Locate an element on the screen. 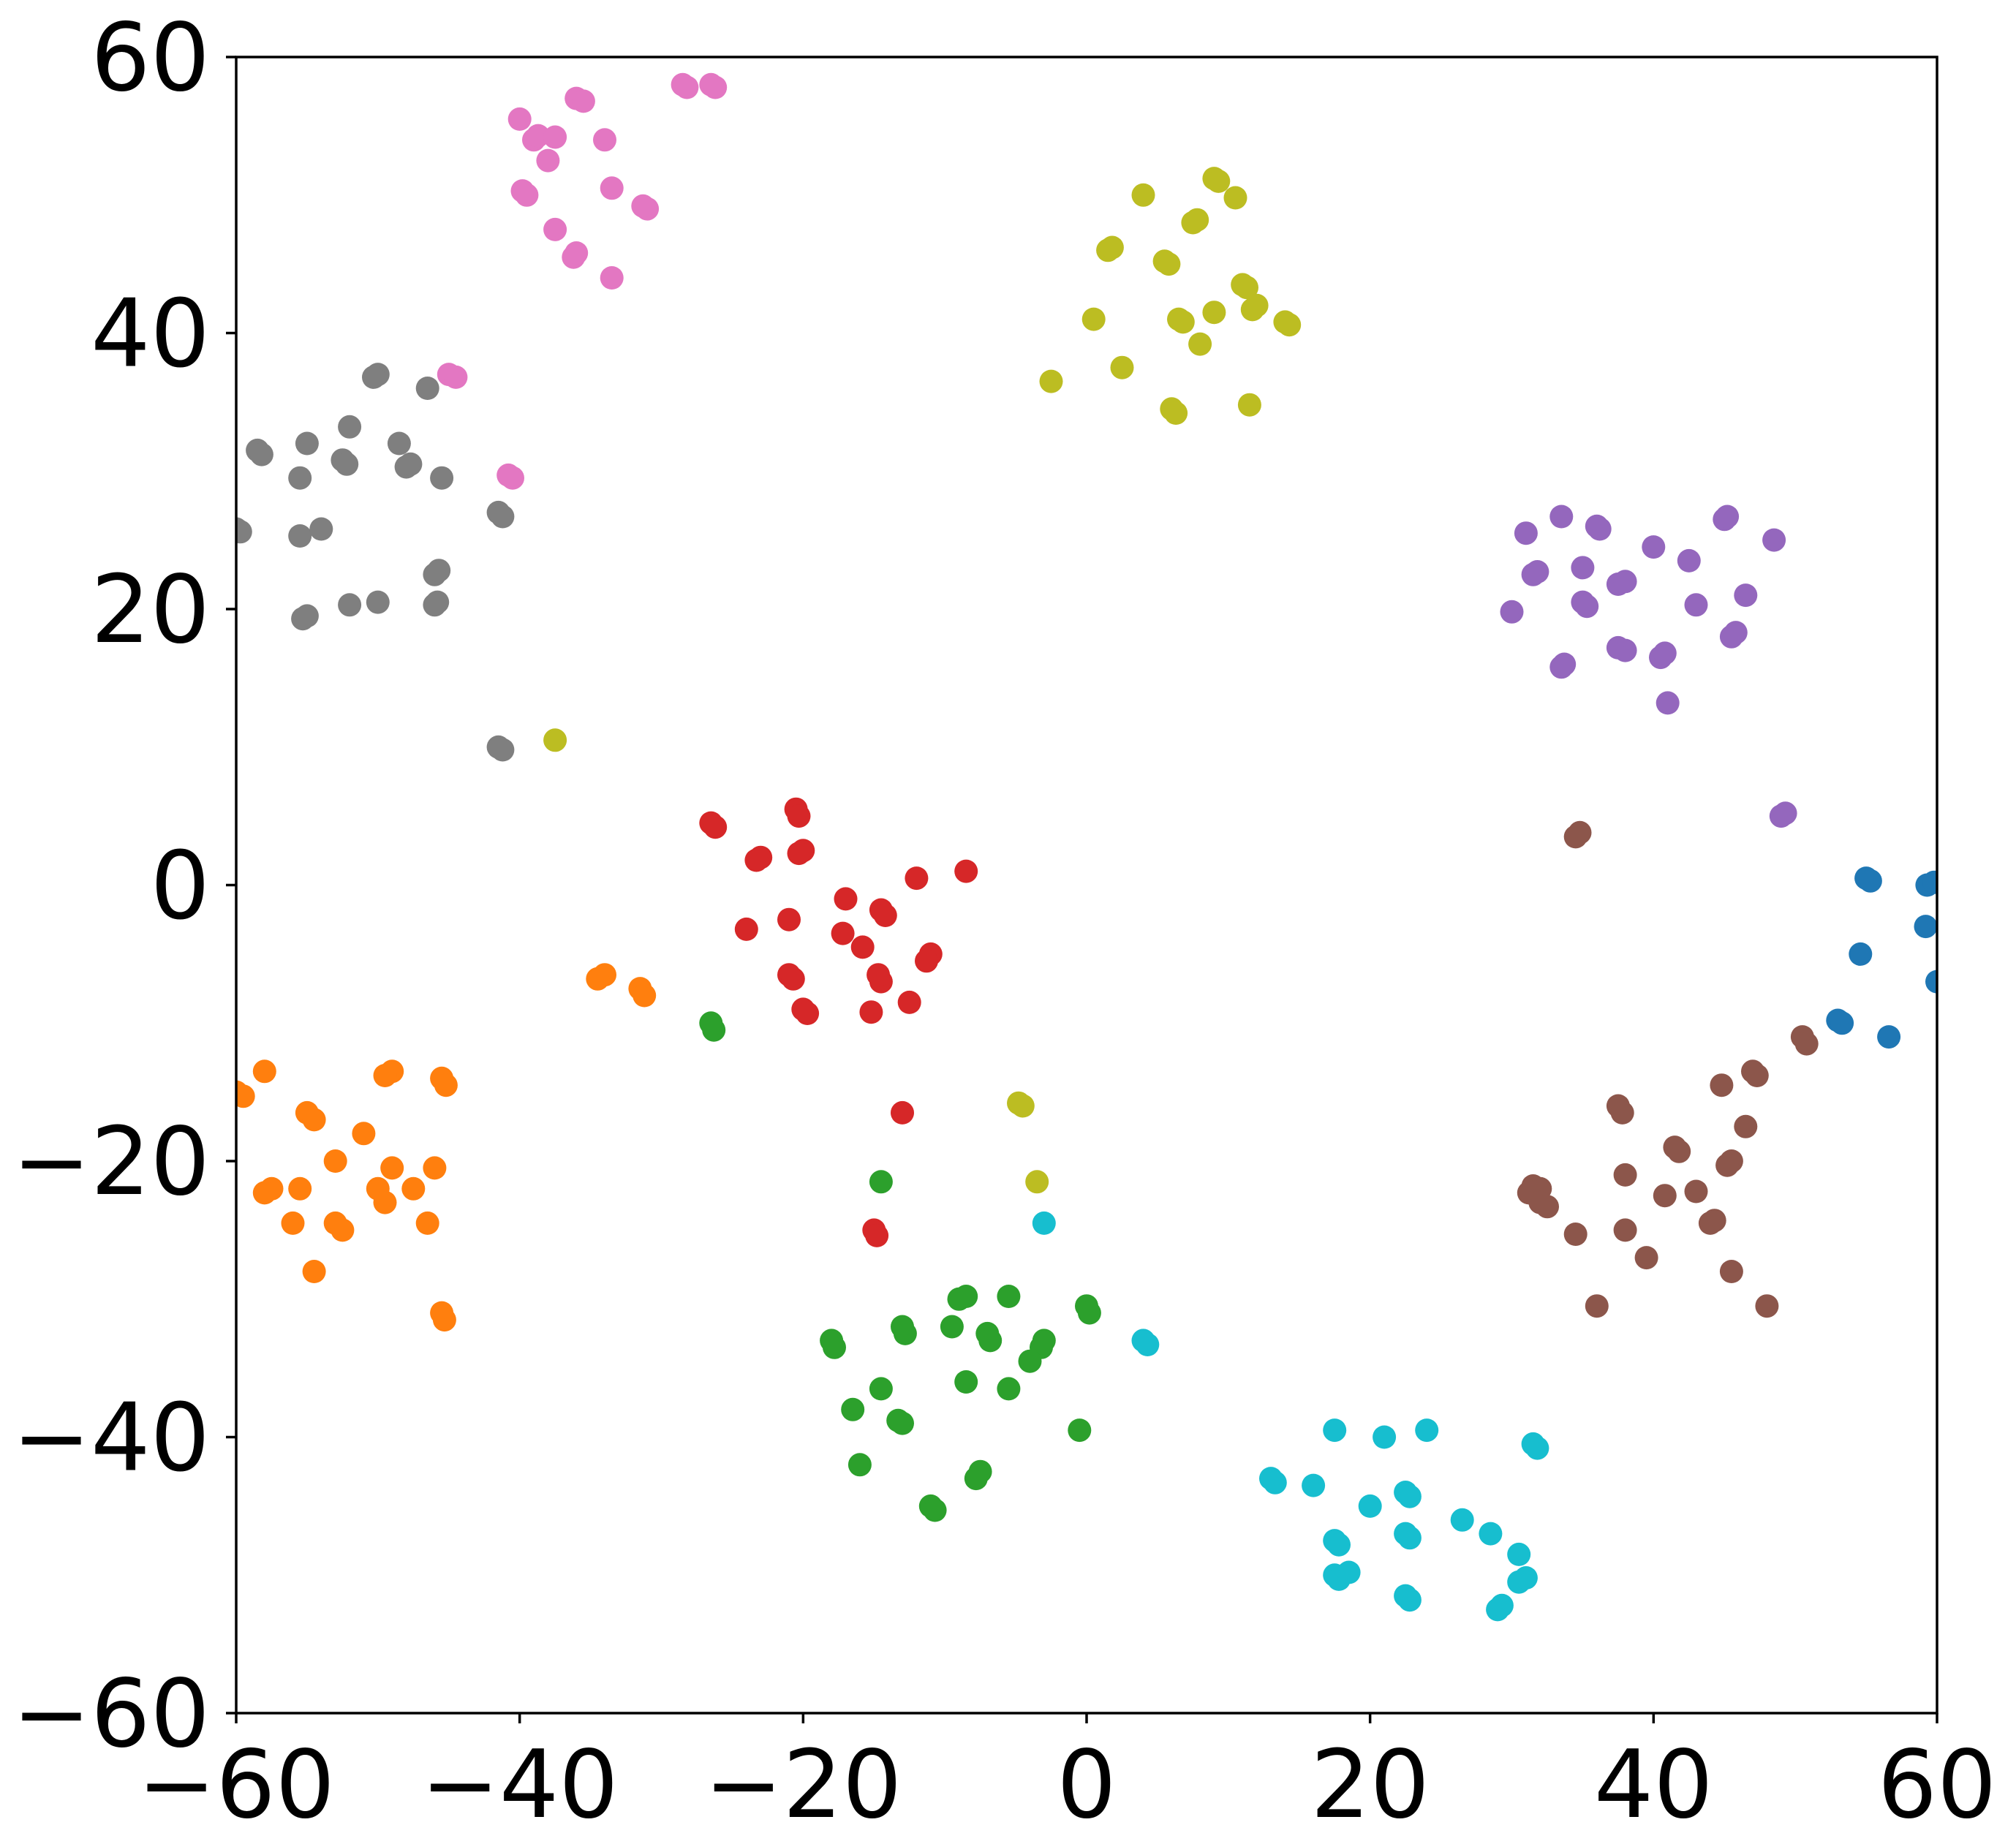 This screenshot has width=2016, height=1844. data-point-s5-p24 is located at coordinates (1625, 1230).